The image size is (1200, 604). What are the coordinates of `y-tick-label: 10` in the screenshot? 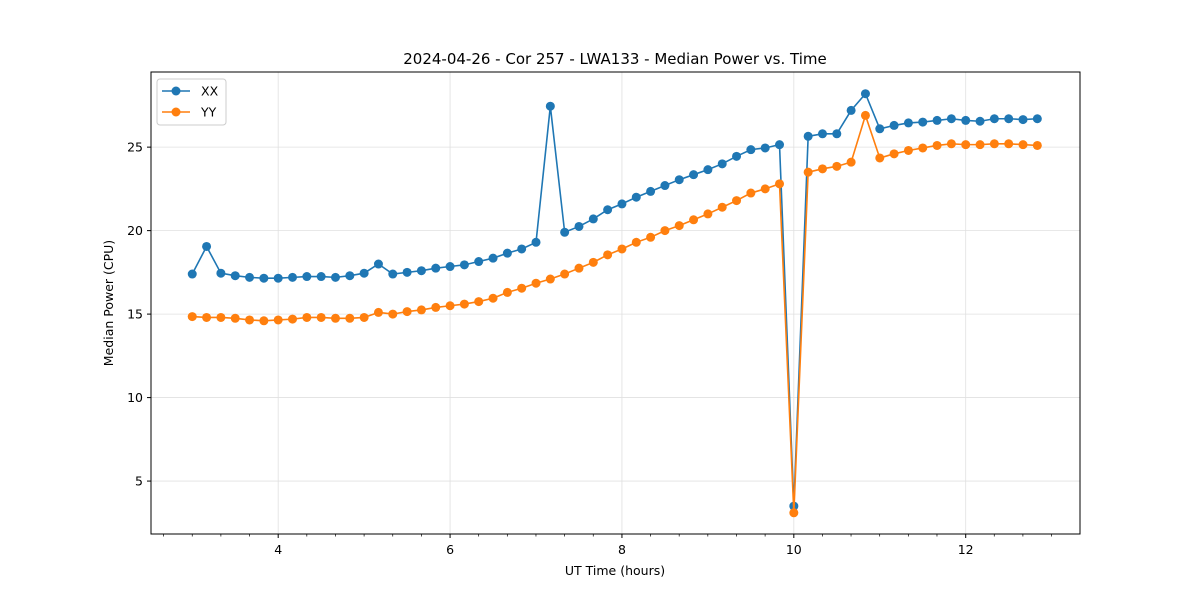 It's located at (135, 397).